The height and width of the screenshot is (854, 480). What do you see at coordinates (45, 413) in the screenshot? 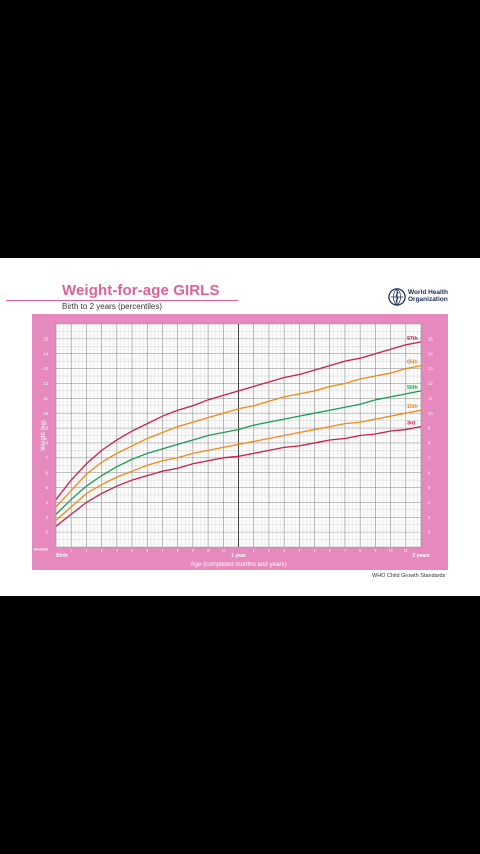
I see `y-tick-left: 10` at bounding box center [45, 413].